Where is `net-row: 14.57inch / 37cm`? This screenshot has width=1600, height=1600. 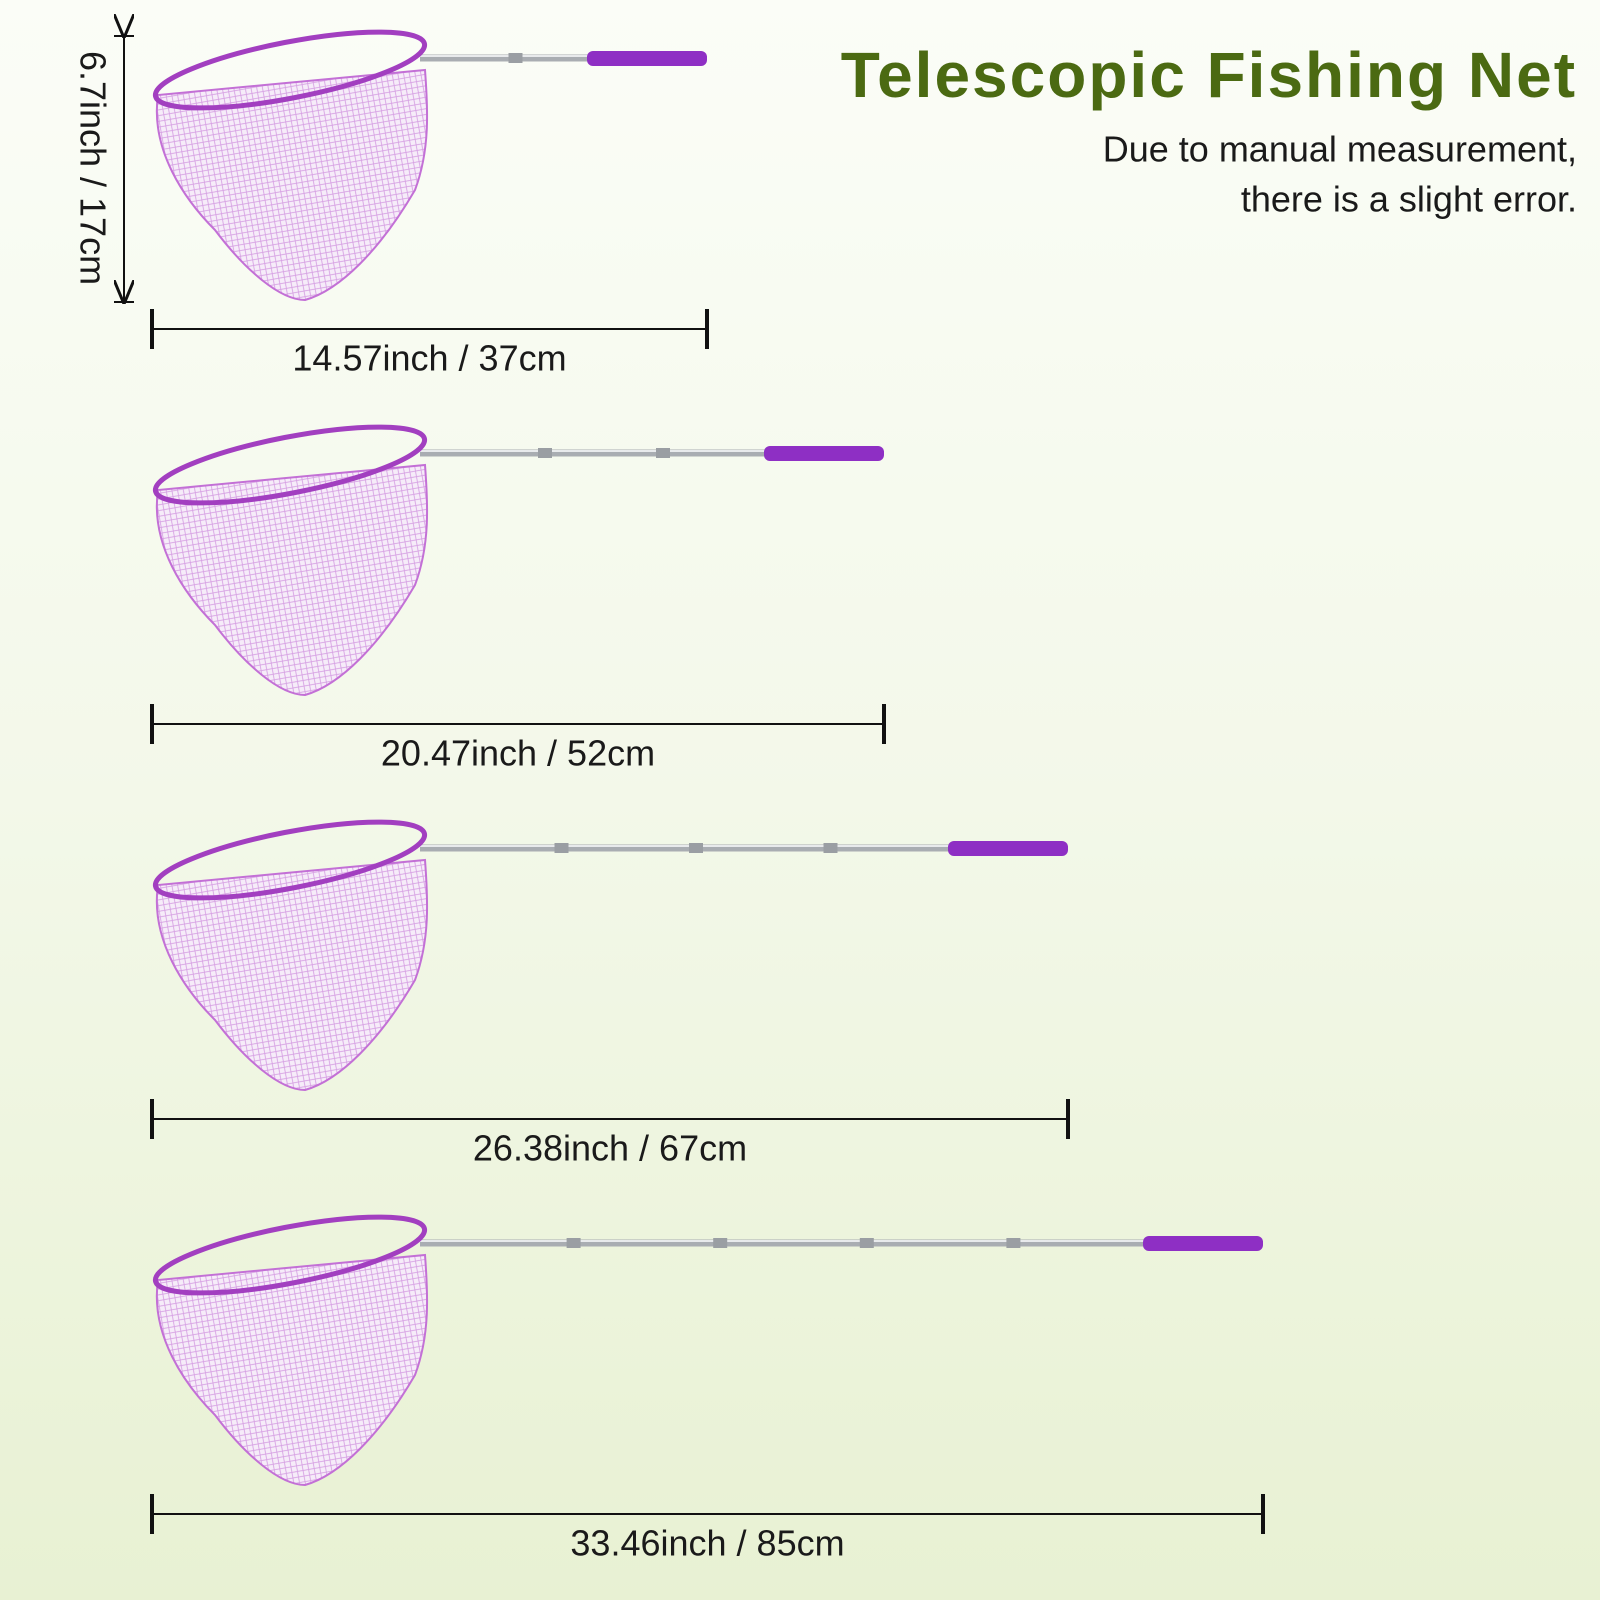
net-row: 14.57inch / 37cm is located at coordinates (429, 197).